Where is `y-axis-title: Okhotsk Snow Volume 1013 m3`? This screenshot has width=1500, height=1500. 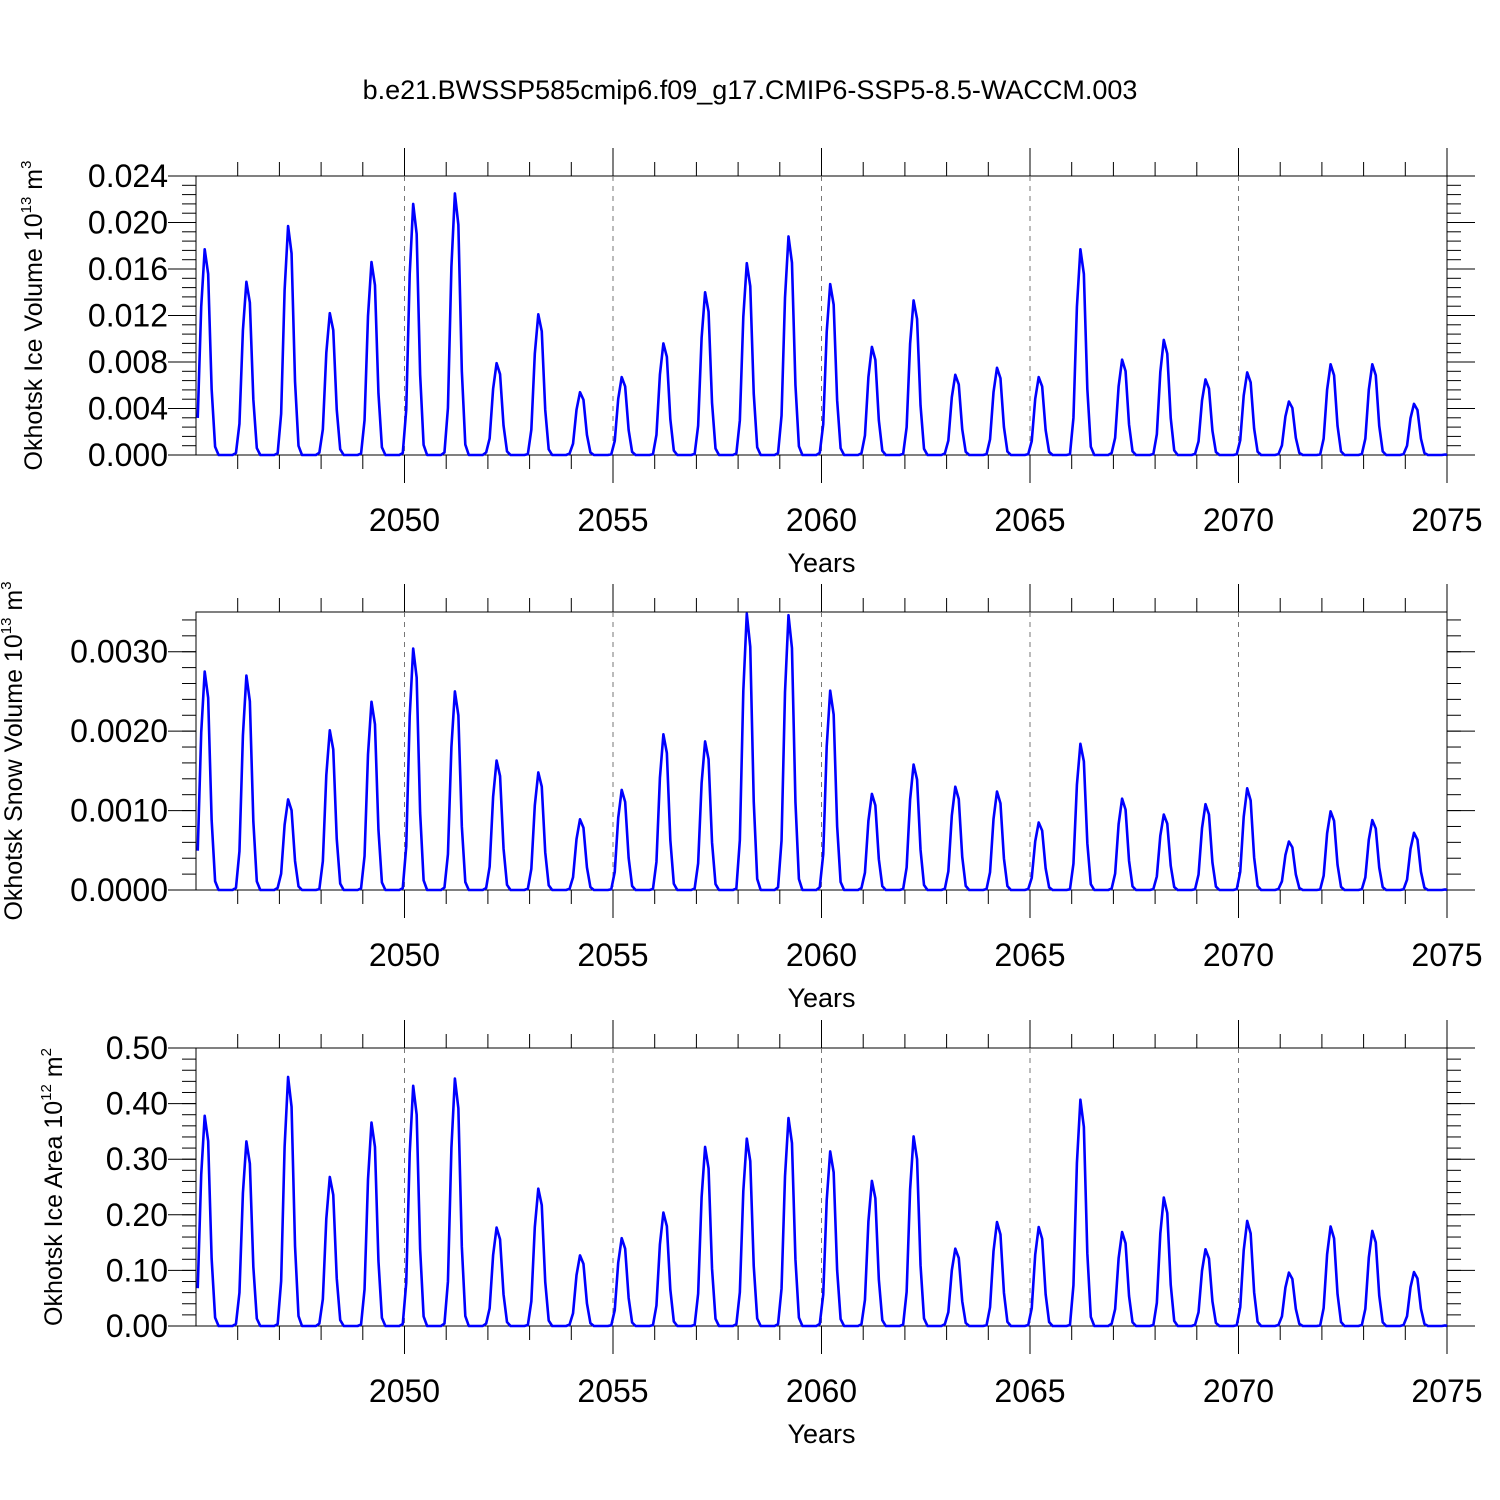
y-axis-title: Okhotsk Snow Volume 1013 m3 is located at coordinates (14, 750).